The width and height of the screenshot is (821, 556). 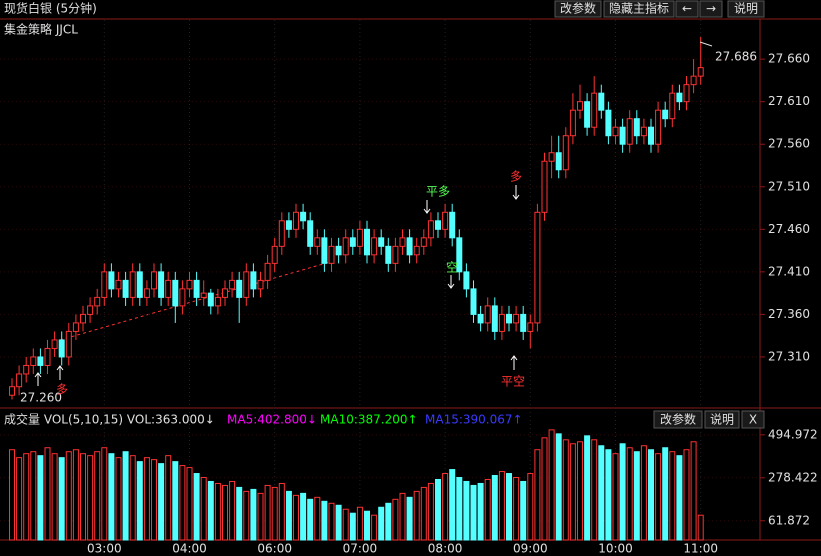 What do you see at coordinates (50, 8) in the screenshot?
I see `window-title: 现货白银 (5分钟)` at bounding box center [50, 8].